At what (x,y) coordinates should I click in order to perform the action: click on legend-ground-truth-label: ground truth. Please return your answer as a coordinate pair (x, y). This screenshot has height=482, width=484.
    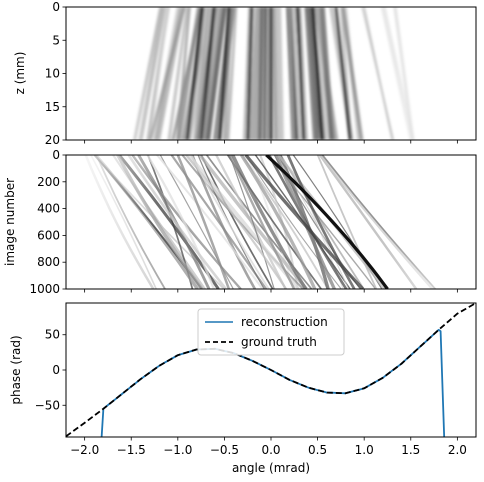
    Looking at the image, I should click on (279, 342).